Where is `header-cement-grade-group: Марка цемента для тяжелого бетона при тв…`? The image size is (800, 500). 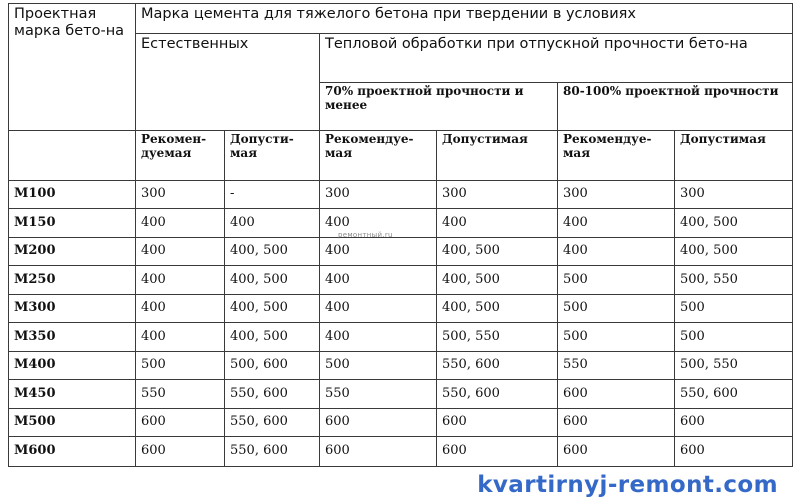
header-cement-grade-group: Марка цемента для тяжелого бетона при тв… is located at coordinates (464, 18).